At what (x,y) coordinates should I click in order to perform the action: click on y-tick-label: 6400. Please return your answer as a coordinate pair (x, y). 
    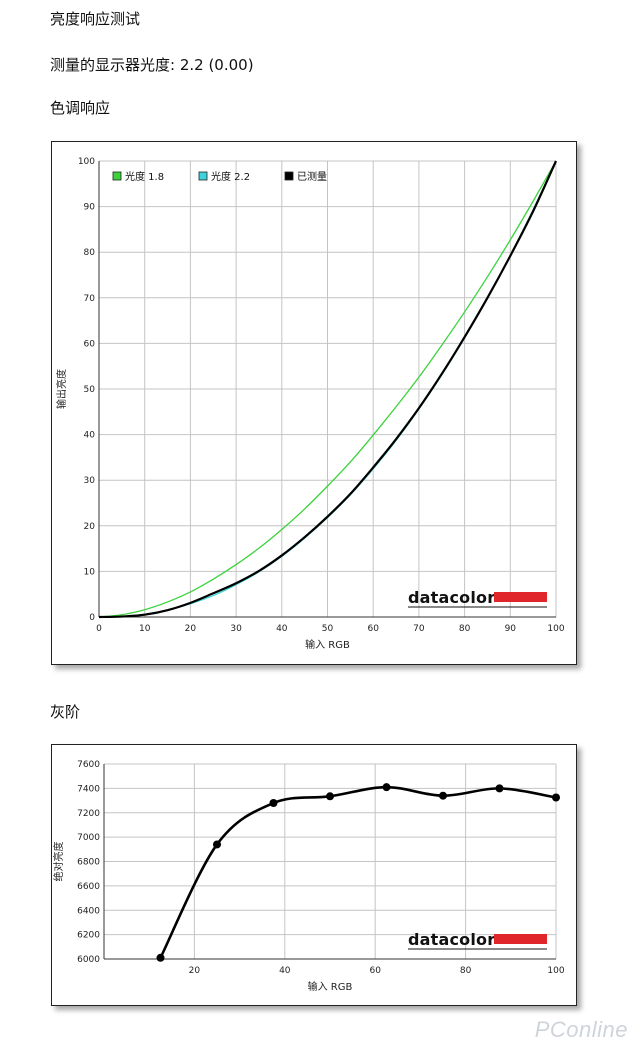
    Looking at the image, I should click on (88, 911).